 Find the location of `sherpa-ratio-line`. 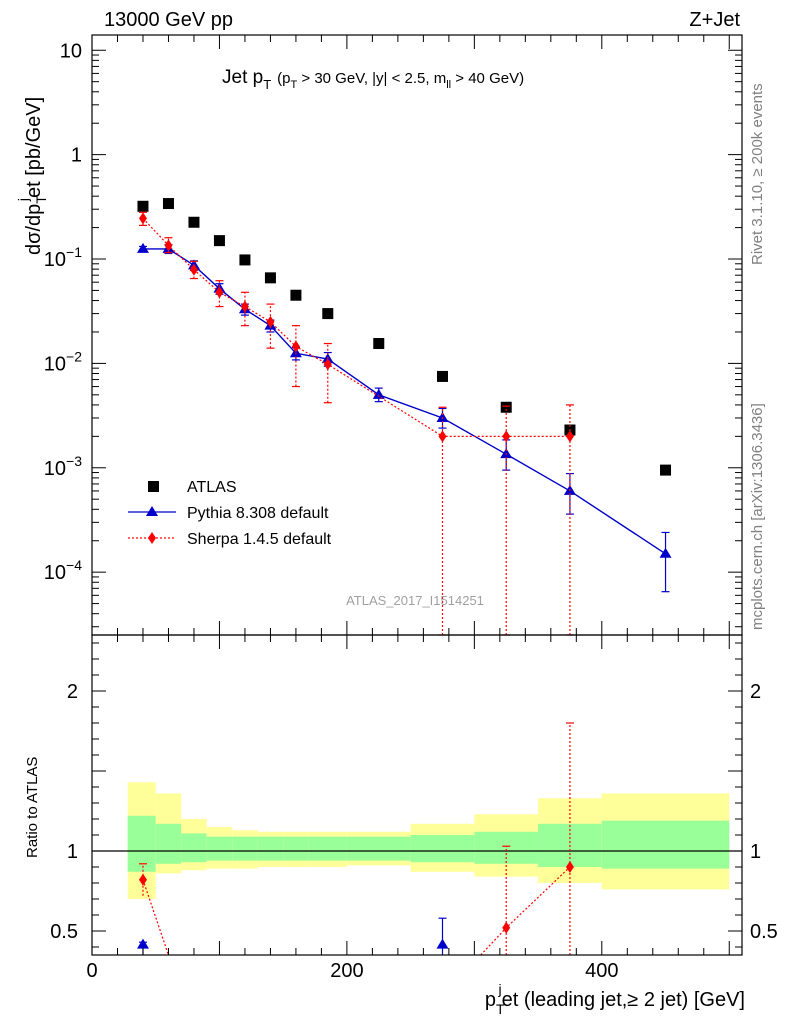

sherpa-ratio-line is located at coordinates (156, 917).